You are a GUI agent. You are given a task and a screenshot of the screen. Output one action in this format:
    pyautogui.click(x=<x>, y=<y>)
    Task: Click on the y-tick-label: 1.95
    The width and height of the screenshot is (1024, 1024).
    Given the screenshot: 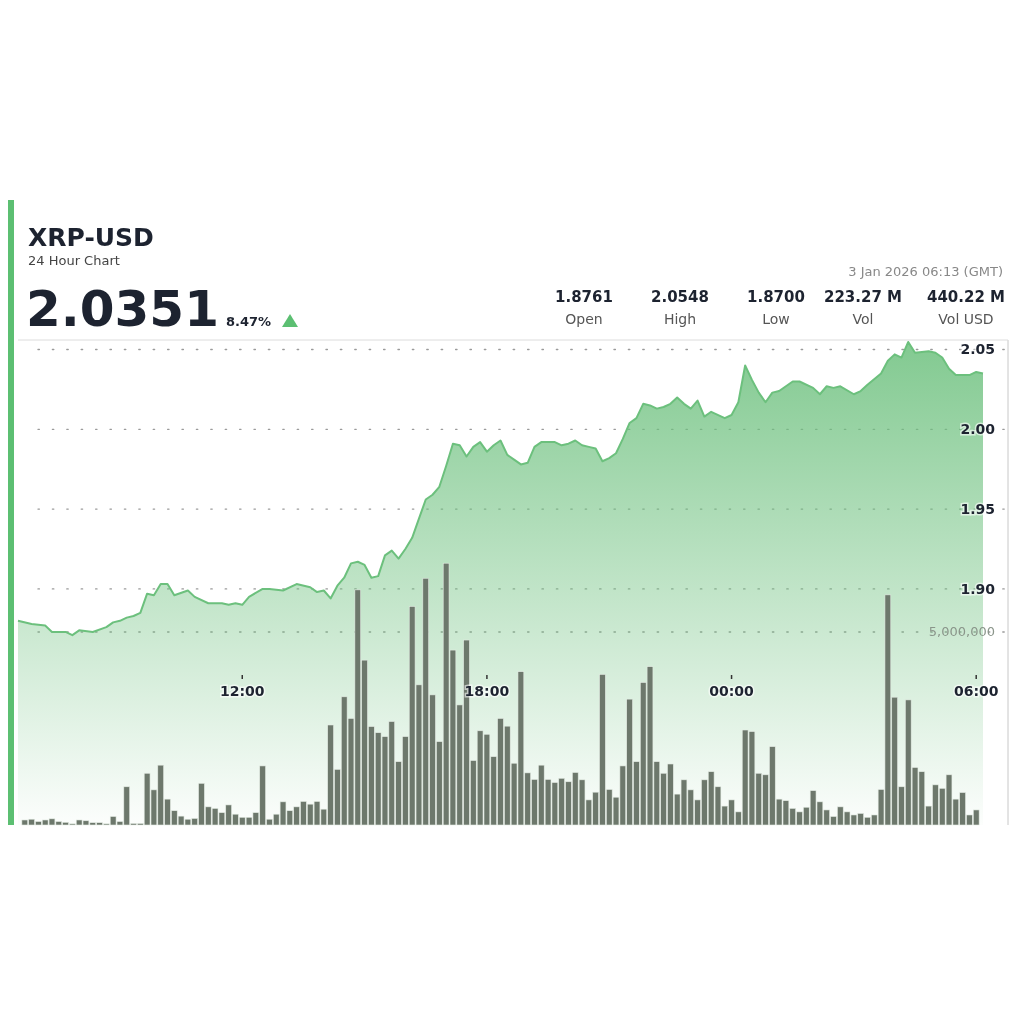 What is the action you would take?
    pyautogui.click(x=977, y=509)
    